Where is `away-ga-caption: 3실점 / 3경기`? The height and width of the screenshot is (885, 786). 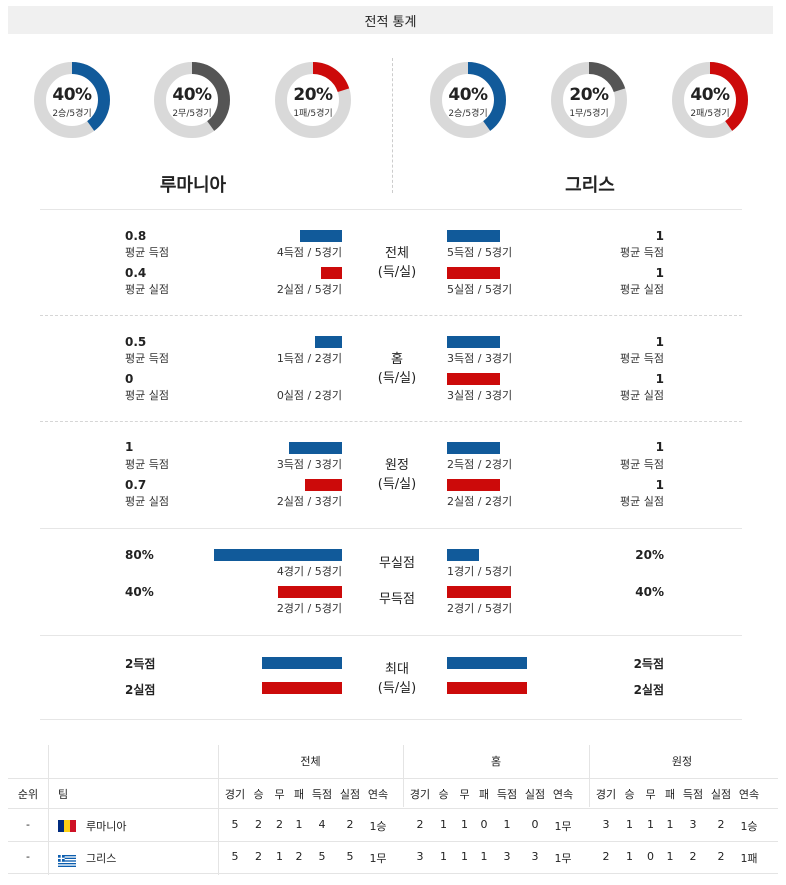
away-ga-caption: 3실점 / 3경기 is located at coordinates (480, 395).